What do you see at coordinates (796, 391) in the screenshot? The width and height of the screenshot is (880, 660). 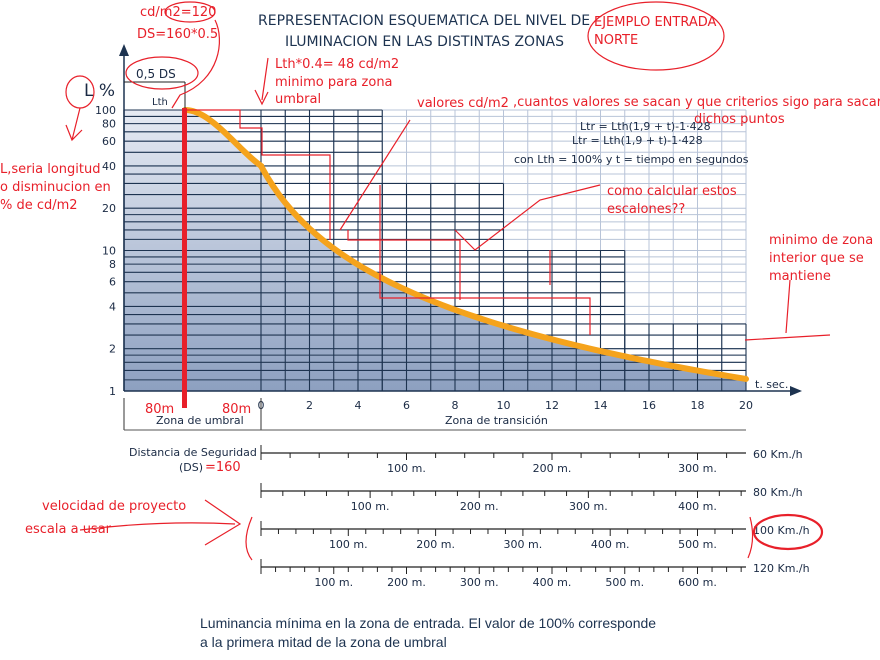 I see `x-axis-arrow-icon` at bounding box center [796, 391].